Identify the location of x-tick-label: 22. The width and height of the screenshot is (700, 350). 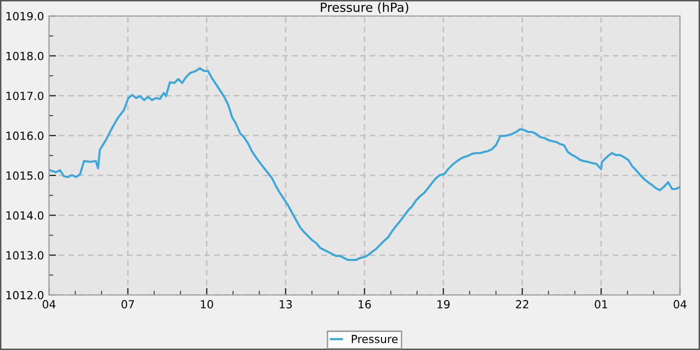
(522, 304).